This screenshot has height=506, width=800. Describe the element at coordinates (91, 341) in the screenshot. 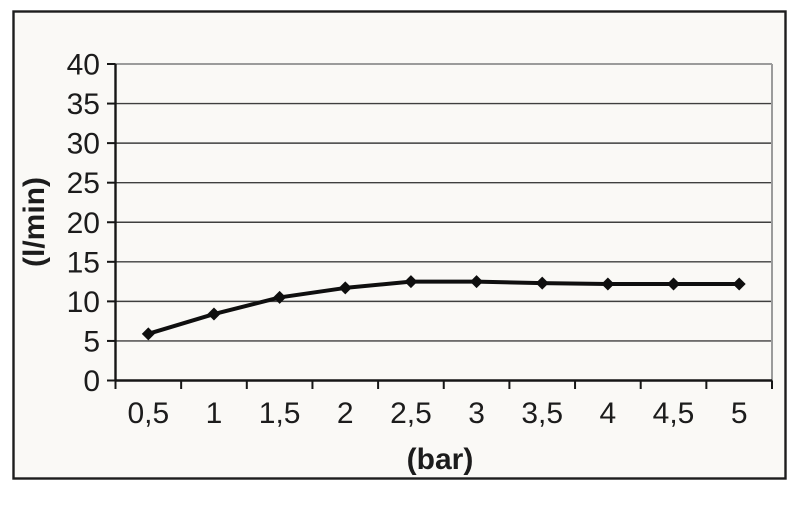

I see `y-axis-tick-label: 5` at that location.